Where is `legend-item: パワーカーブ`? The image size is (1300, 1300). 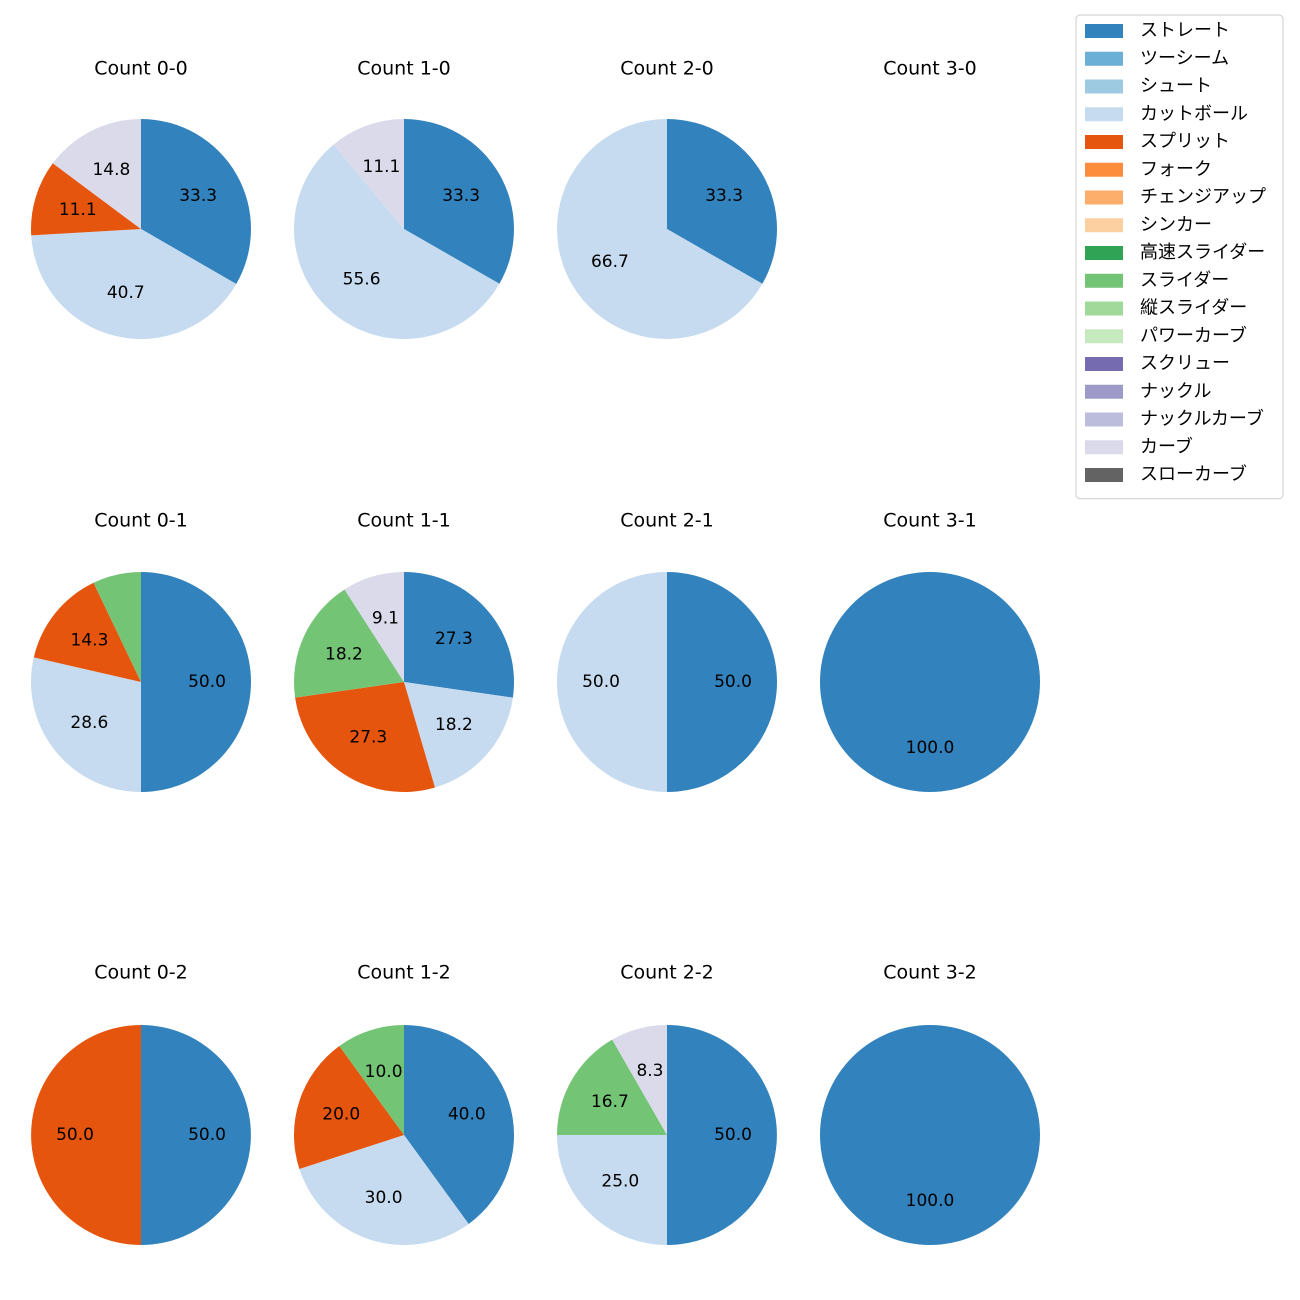
legend-item: パワーカーブ is located at coordinates (1166, 335).